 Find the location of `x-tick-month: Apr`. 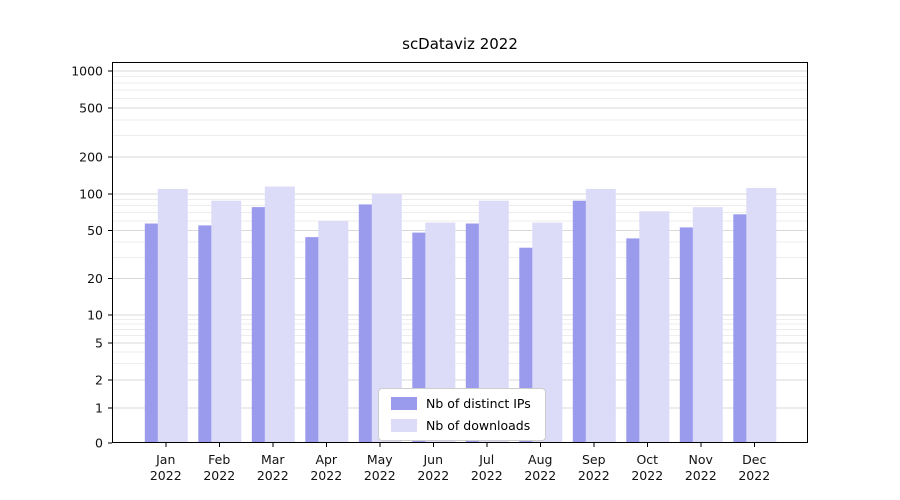

x-tick-month: Apr is located at coordinates (326, 459).